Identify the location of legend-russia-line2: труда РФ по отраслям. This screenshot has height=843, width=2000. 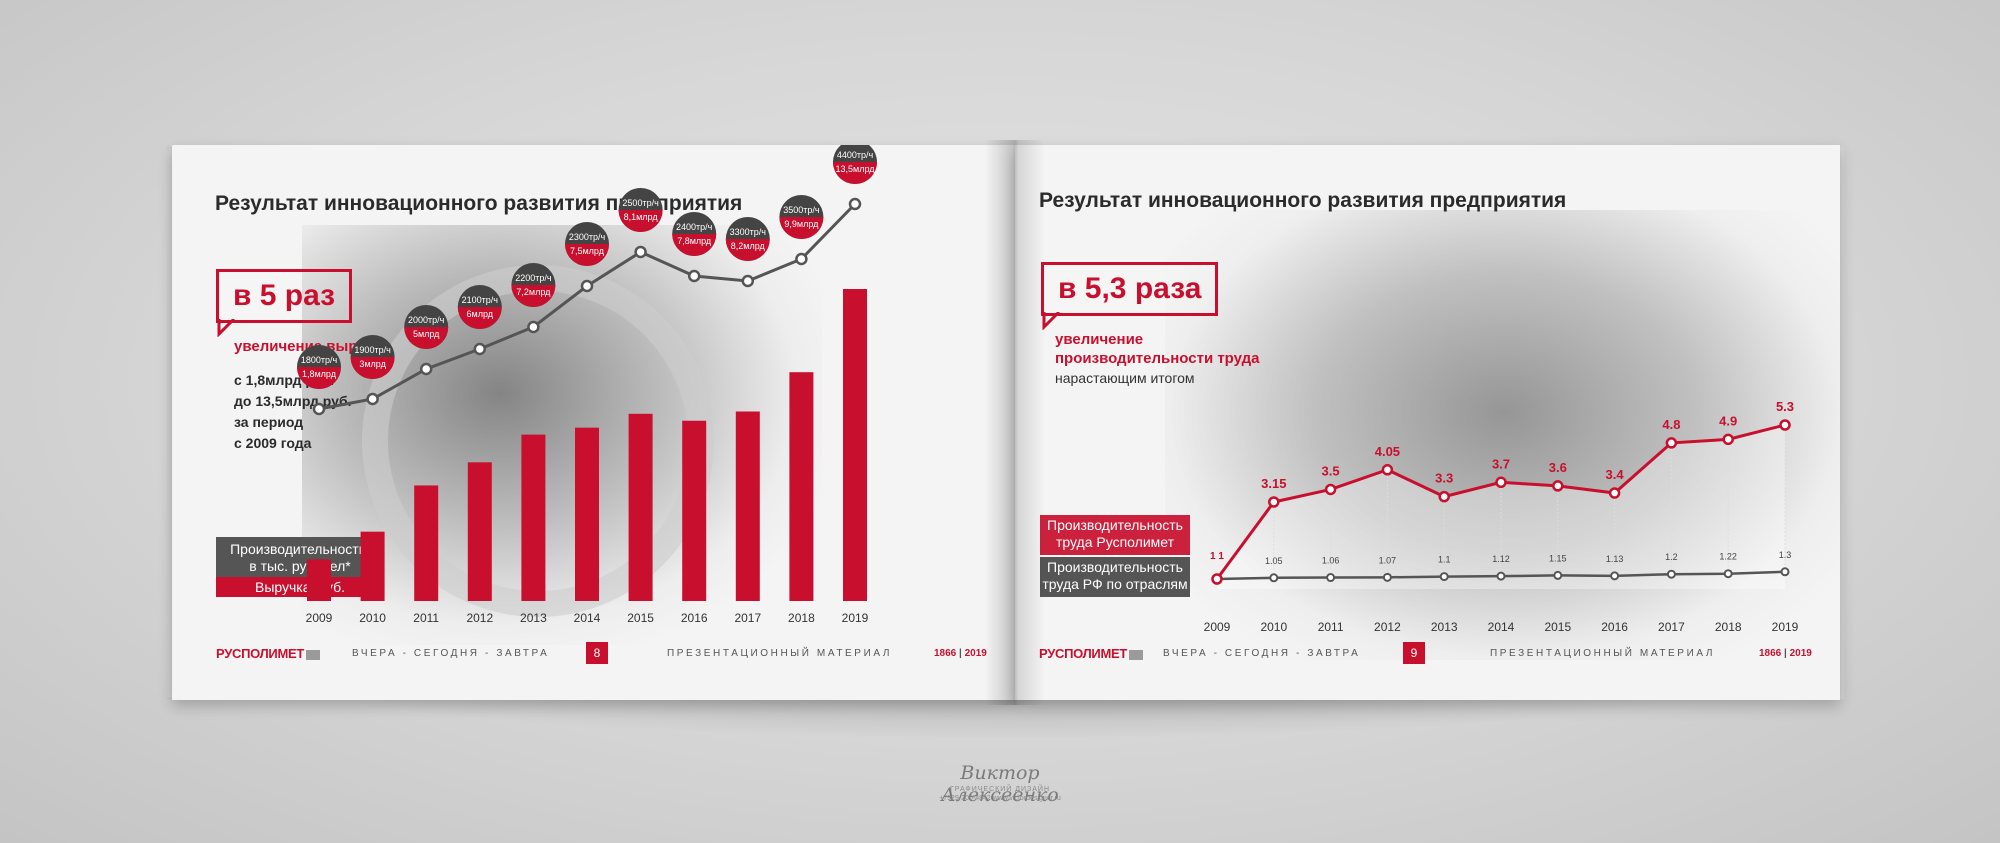
(1115, 584).